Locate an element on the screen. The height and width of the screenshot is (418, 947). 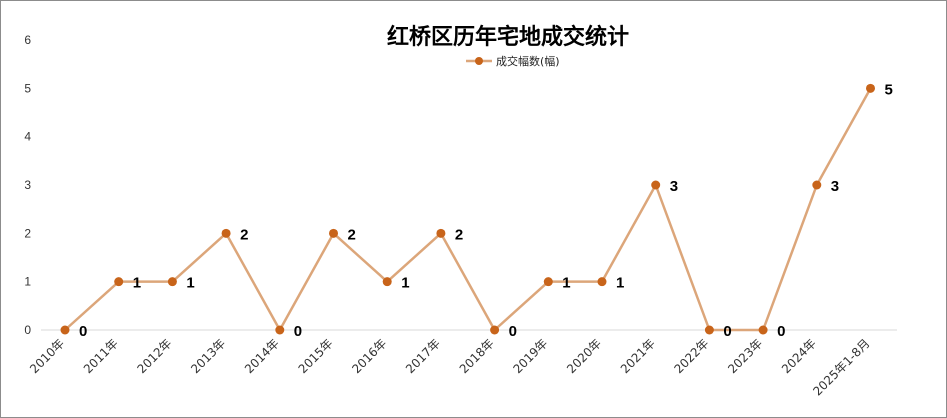
x-tick-label: 2024年 is located at coordinates (799, 356).